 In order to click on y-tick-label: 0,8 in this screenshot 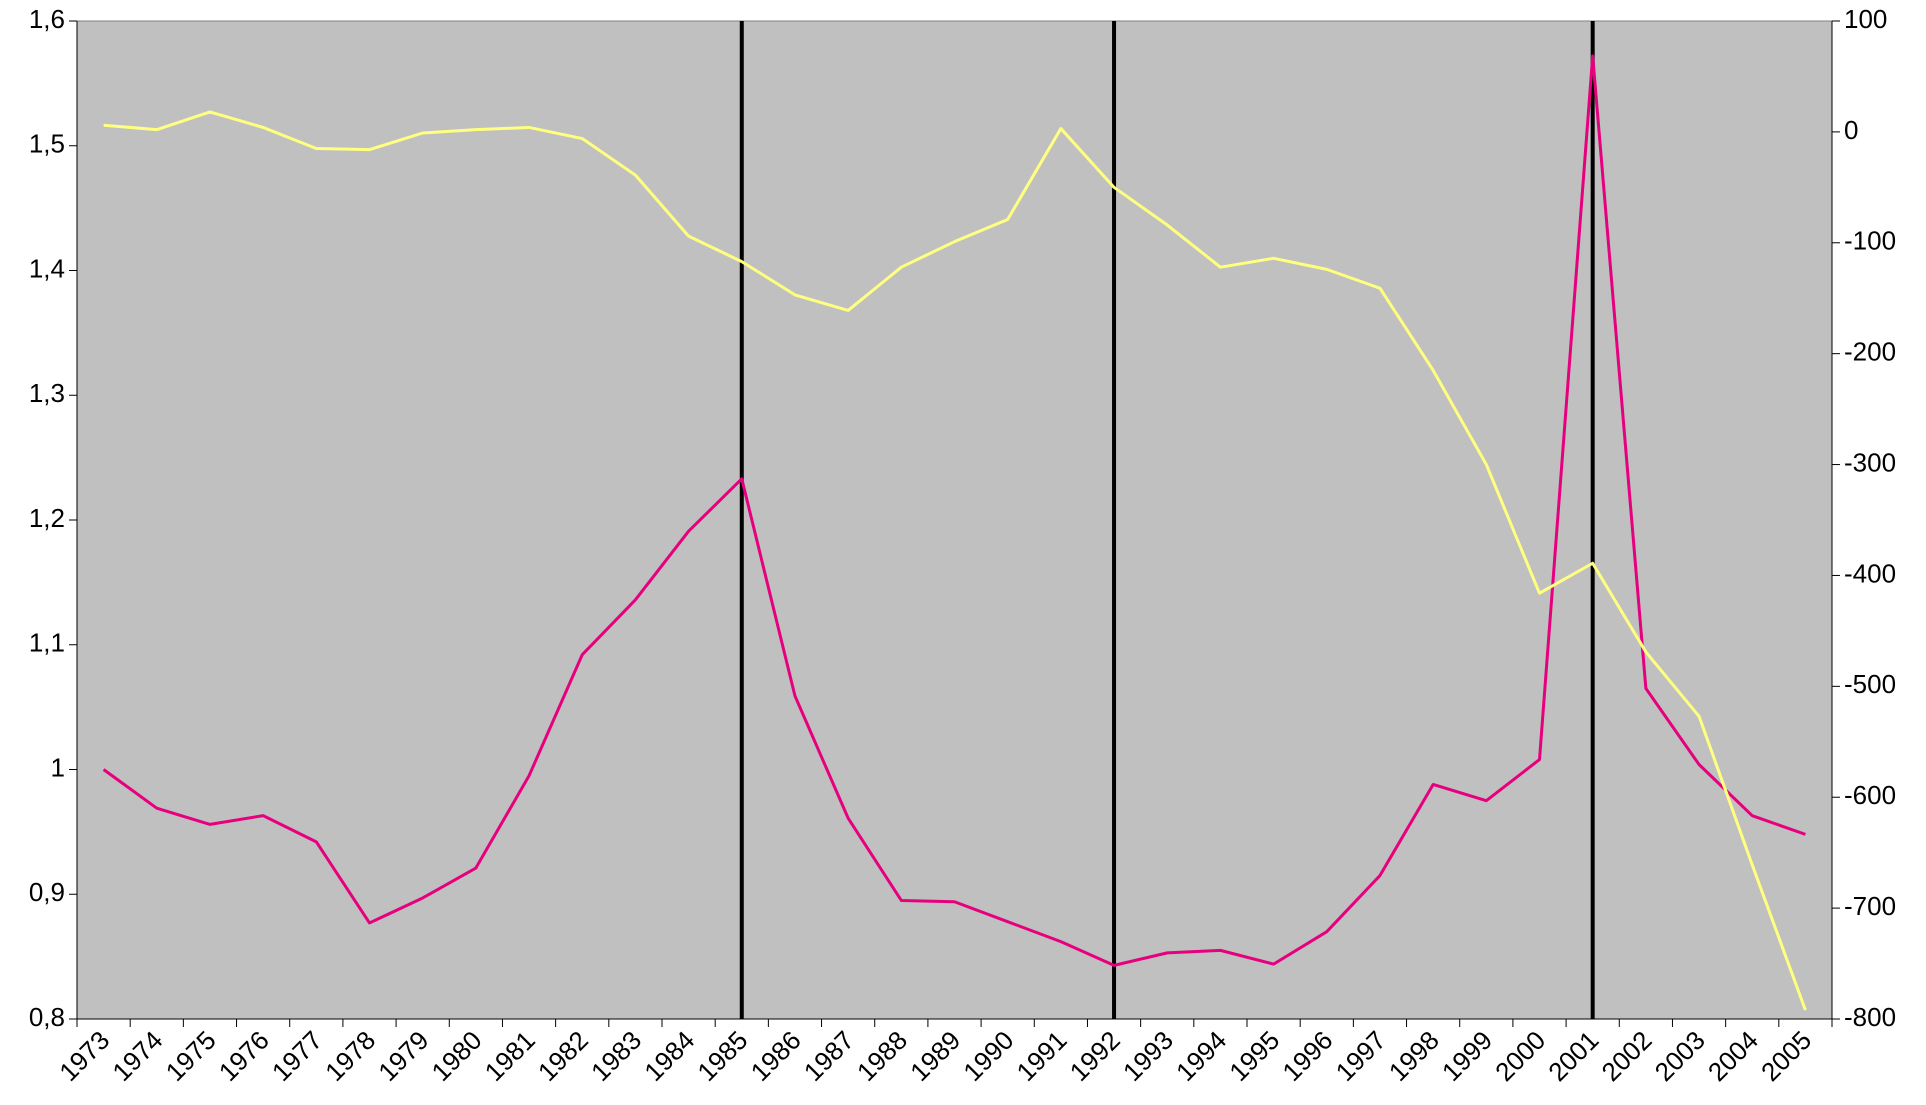, I will do `click(47, 1017)`.